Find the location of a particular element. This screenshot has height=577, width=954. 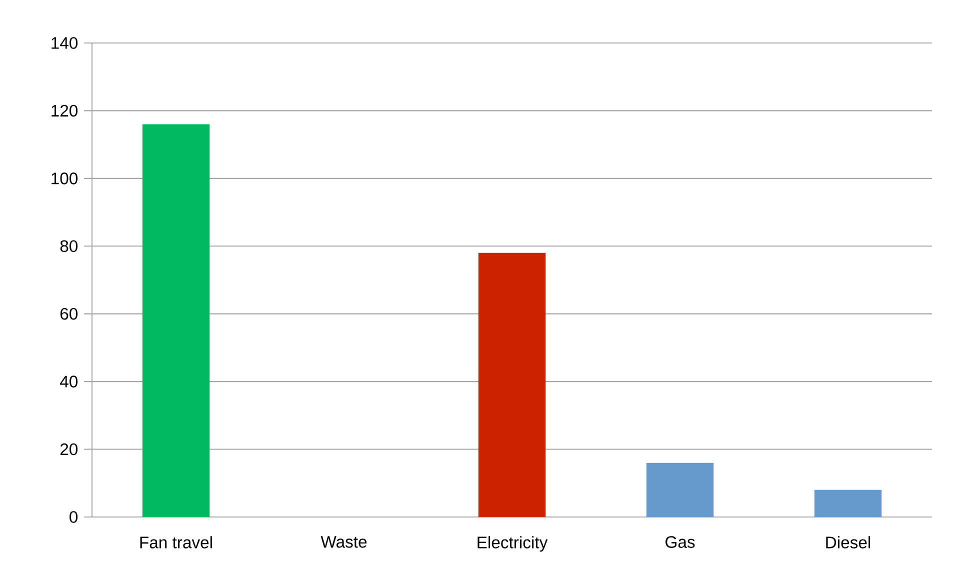

x-tick-label: Electricity is located at coordinates (513, 544).